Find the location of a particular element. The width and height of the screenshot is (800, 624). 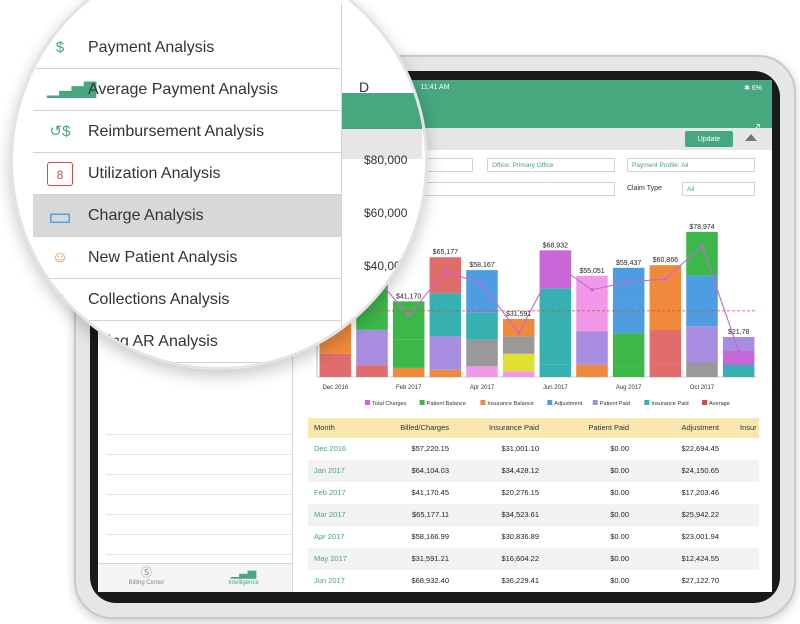

header-adjustment: Adjustment is located at coordinates (700, 427).